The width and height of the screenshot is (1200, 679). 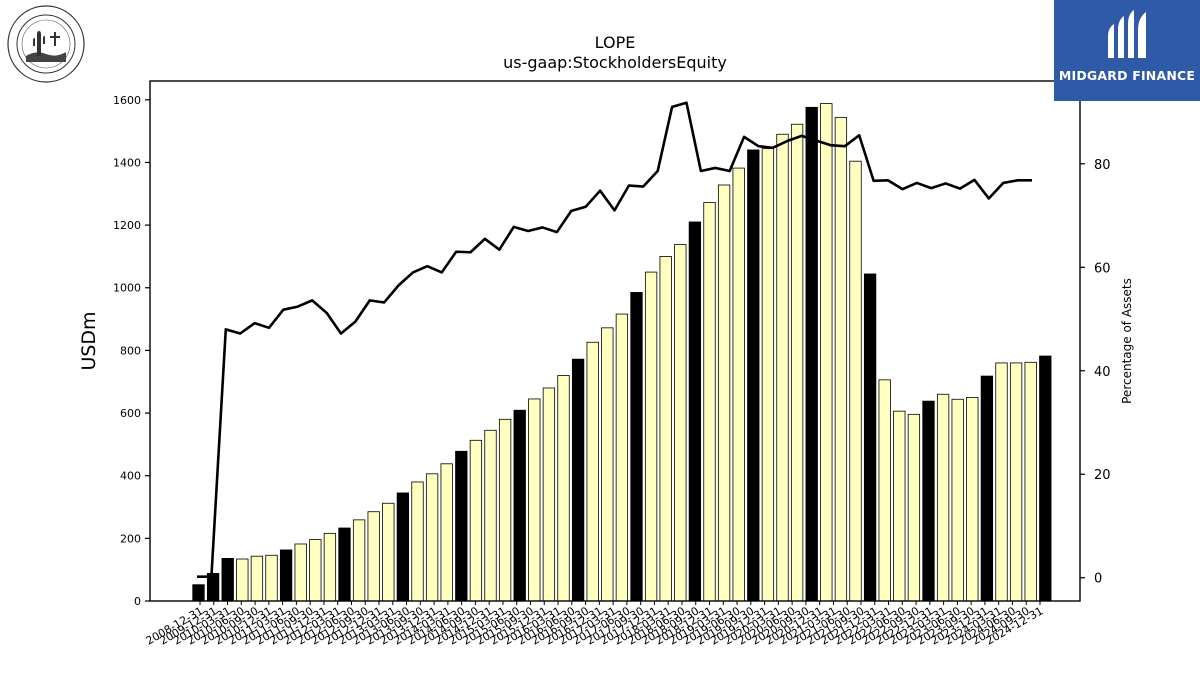 What do you see at coordinates (89, 340) in the screenshot?
I see `y-axis-label: USDm` at bounding box center [89, 340].